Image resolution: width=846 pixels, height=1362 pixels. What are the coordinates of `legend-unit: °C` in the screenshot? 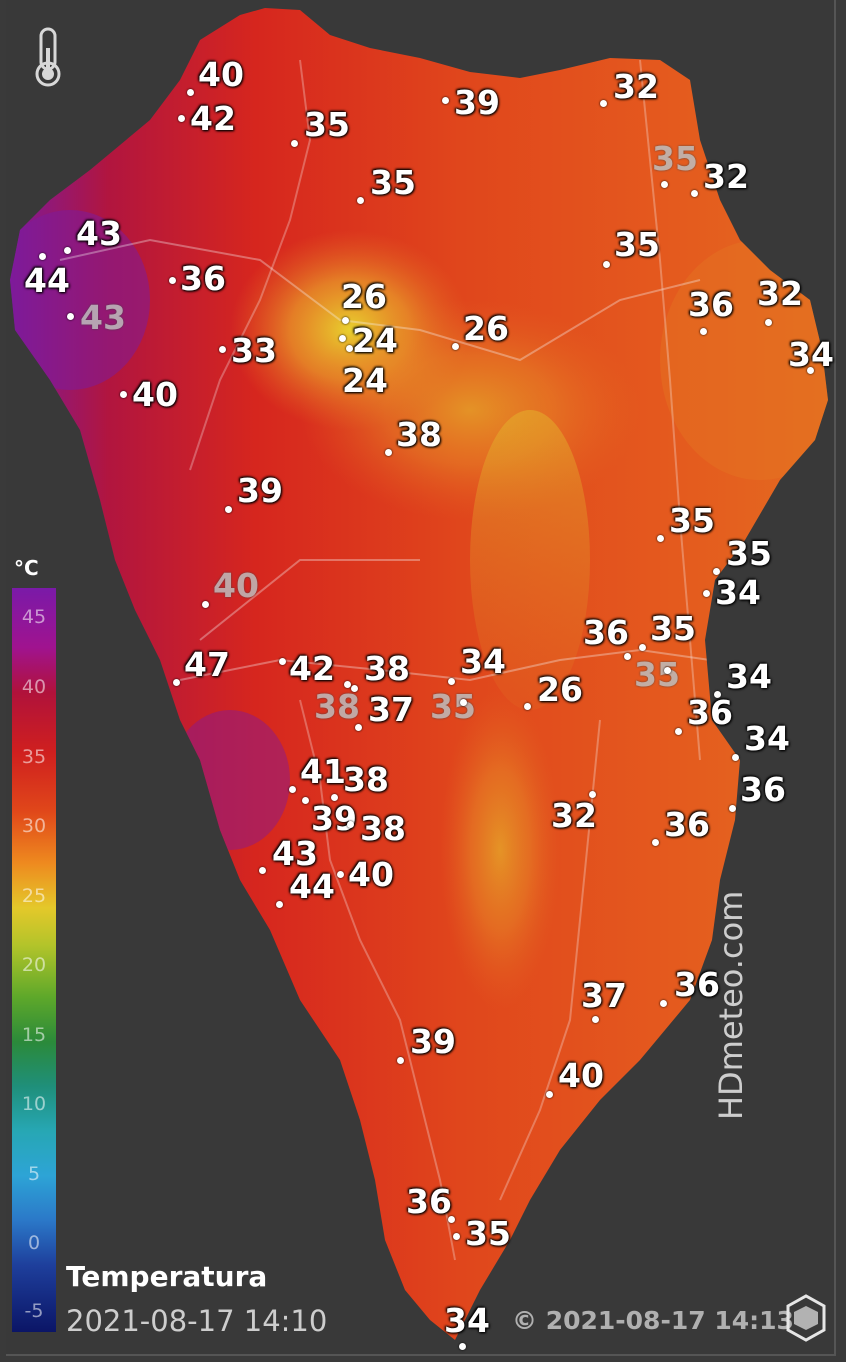 It's located at (26, 568).